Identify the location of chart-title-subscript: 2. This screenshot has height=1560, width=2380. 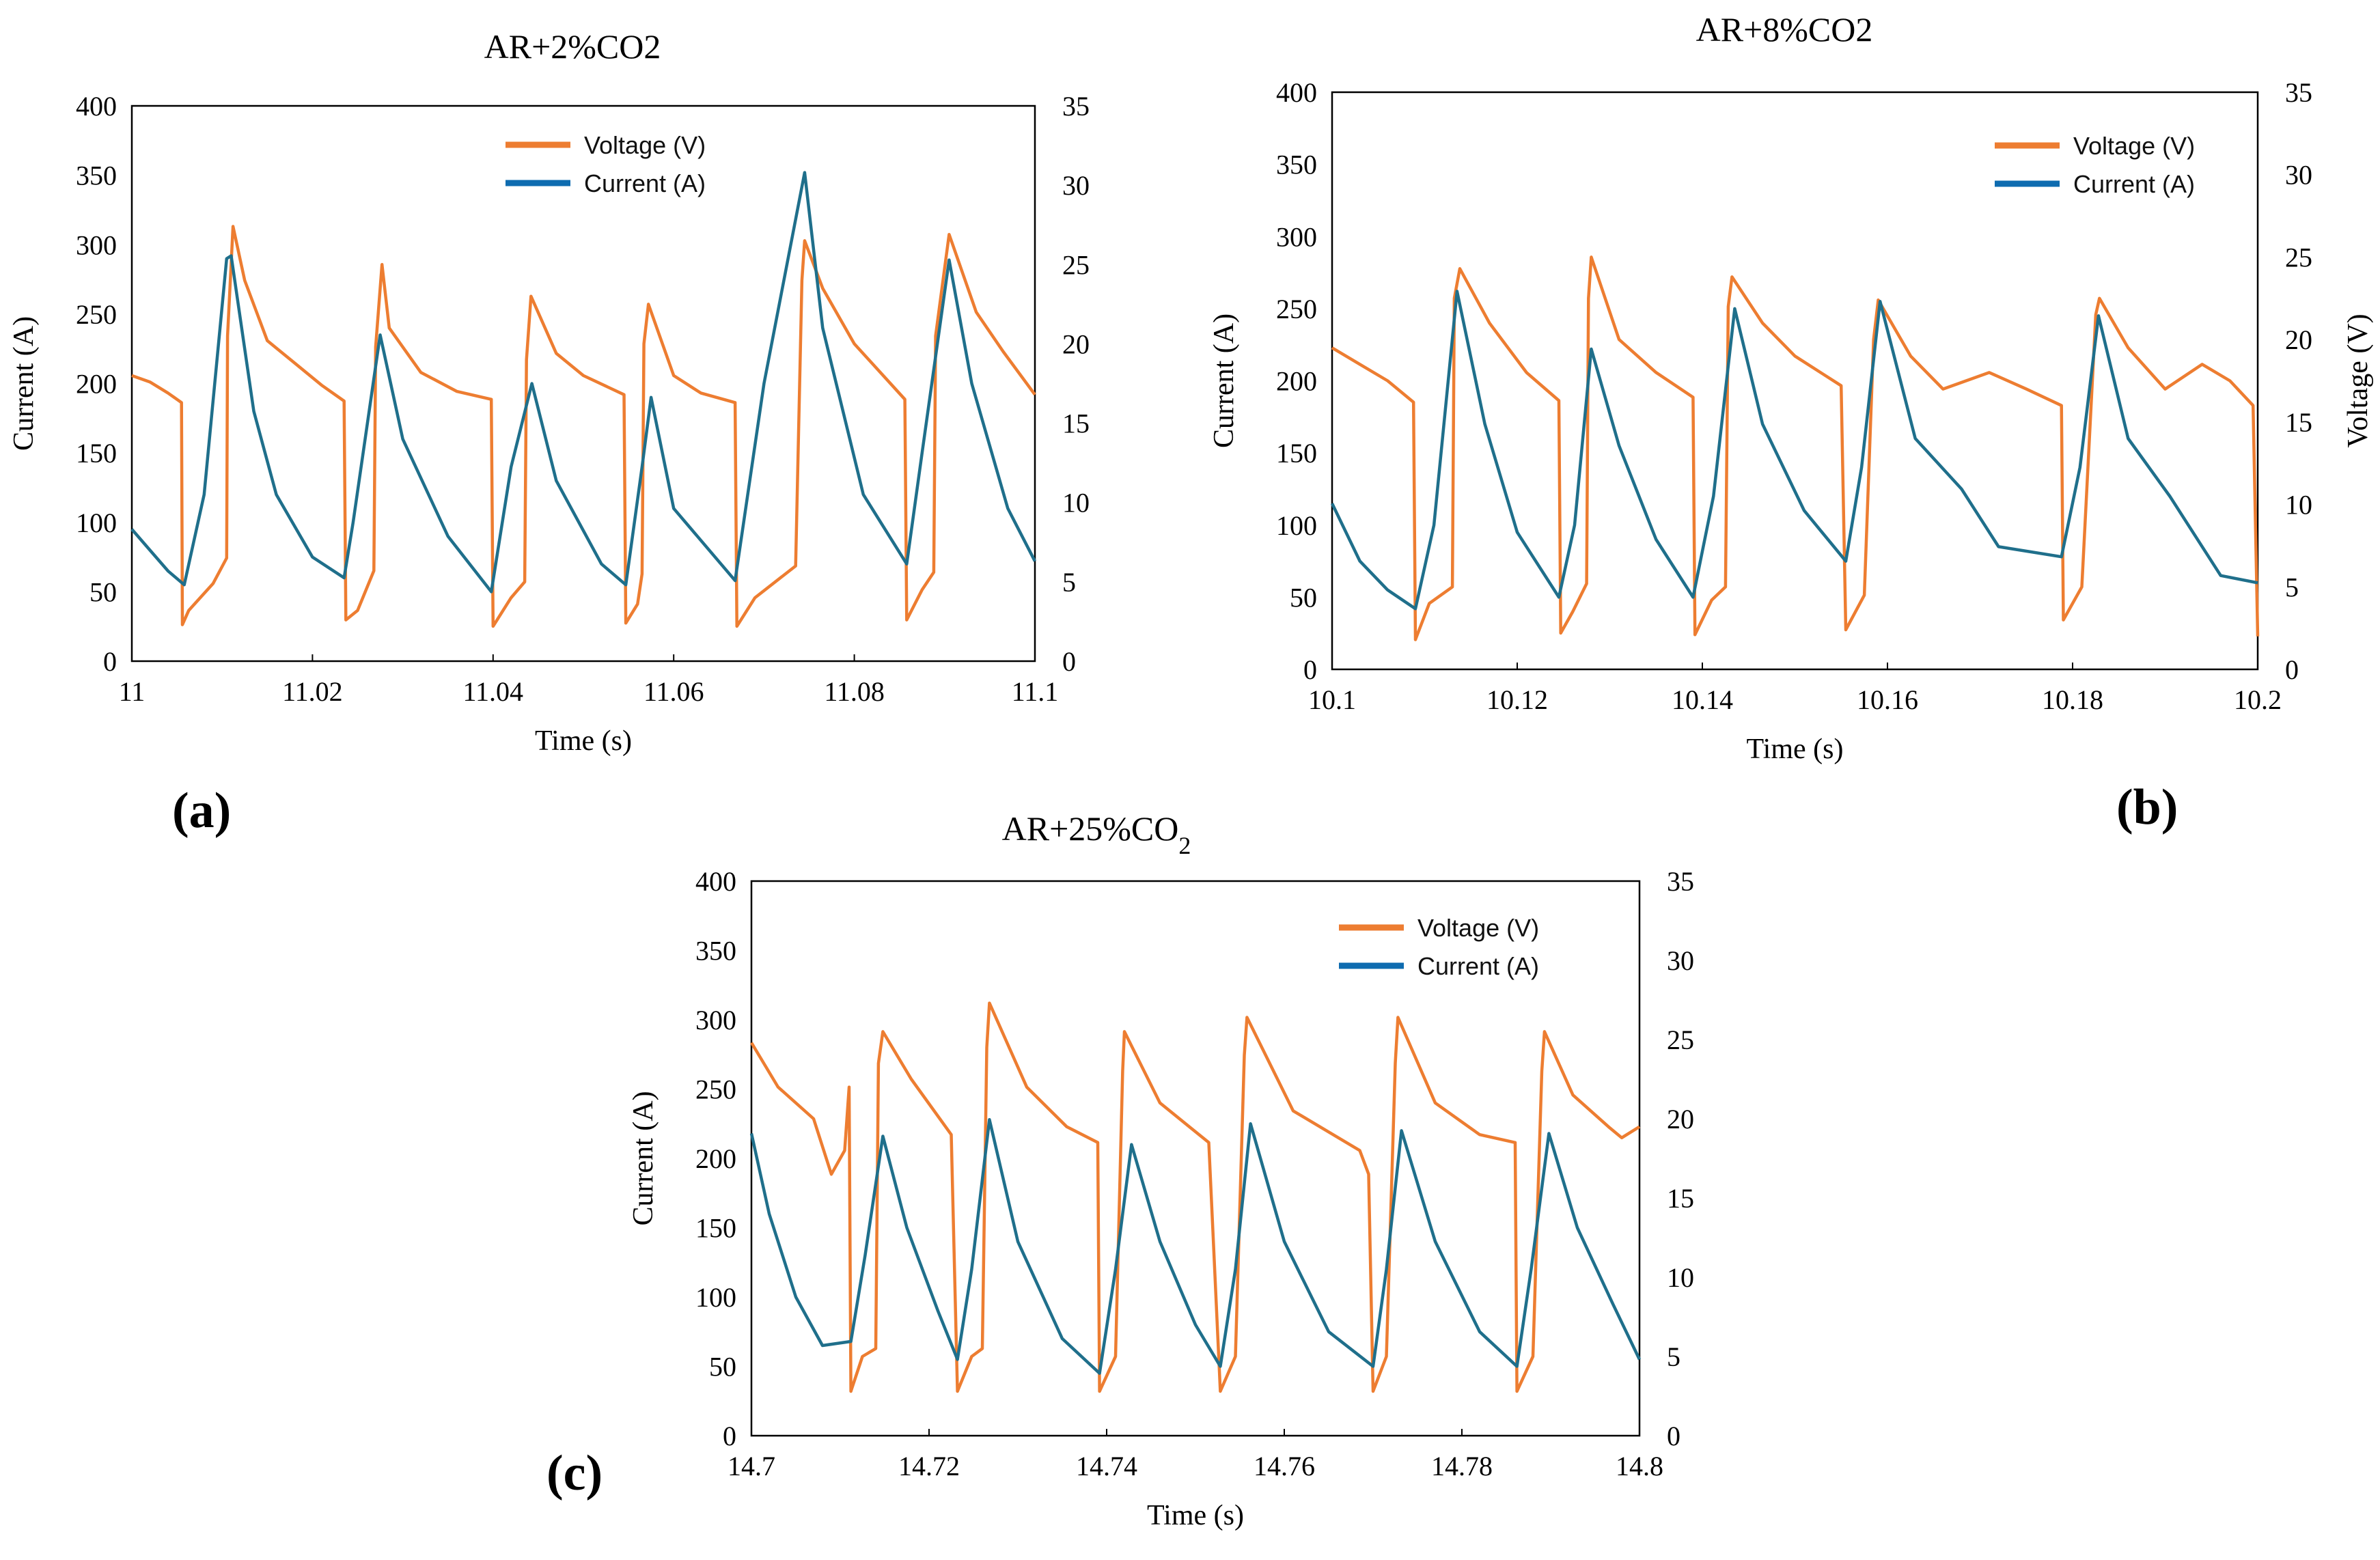
(1184, 845).